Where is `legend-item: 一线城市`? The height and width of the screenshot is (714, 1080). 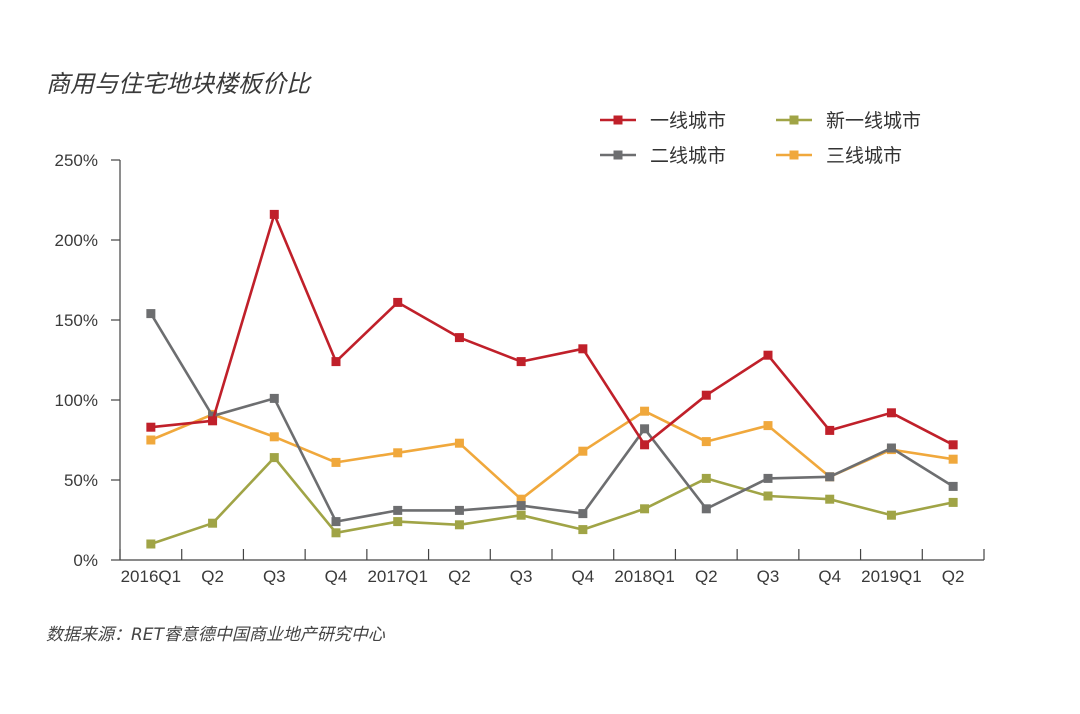
legend-item: 一线城市 is located at coordinates (663, 121).